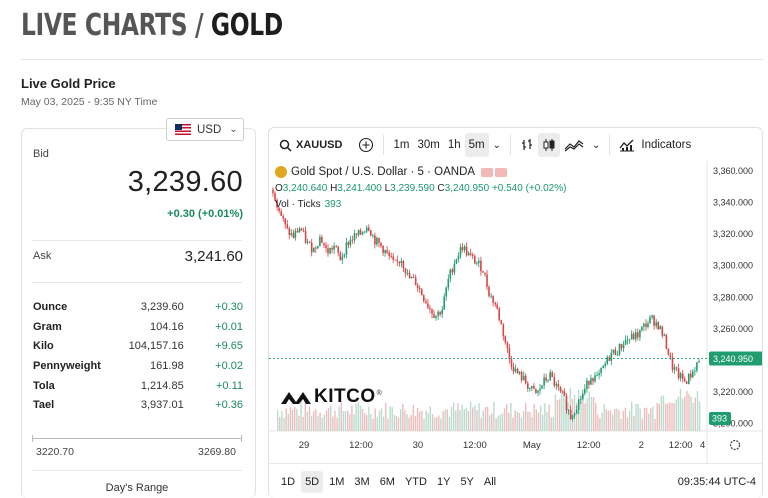  What do you see at coordinates (428, 145) in the screenshot?
I see `interval-30m: 30m` at bounding box center [428, 145].